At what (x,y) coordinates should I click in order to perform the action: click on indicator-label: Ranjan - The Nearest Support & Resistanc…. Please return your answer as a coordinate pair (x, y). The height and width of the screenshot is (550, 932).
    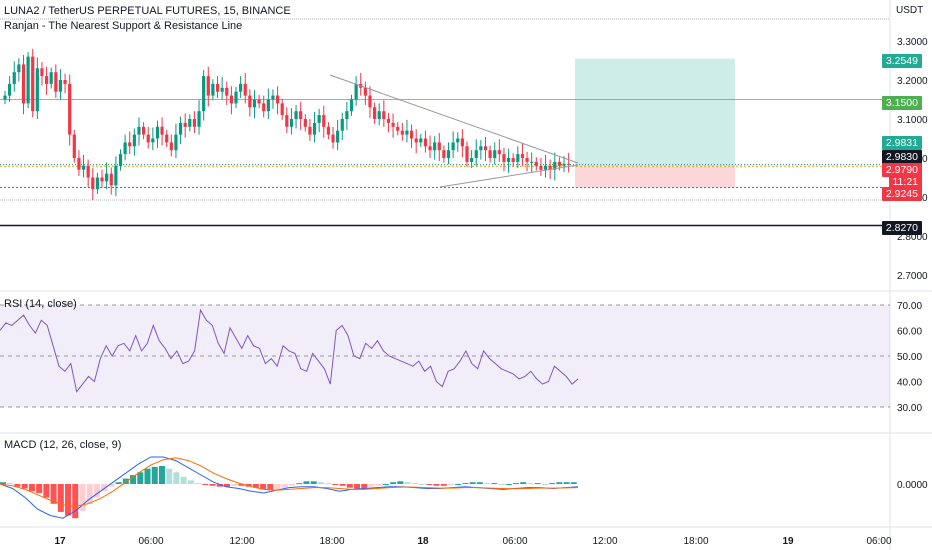
    Looking at the image, I should click on (123, 26).